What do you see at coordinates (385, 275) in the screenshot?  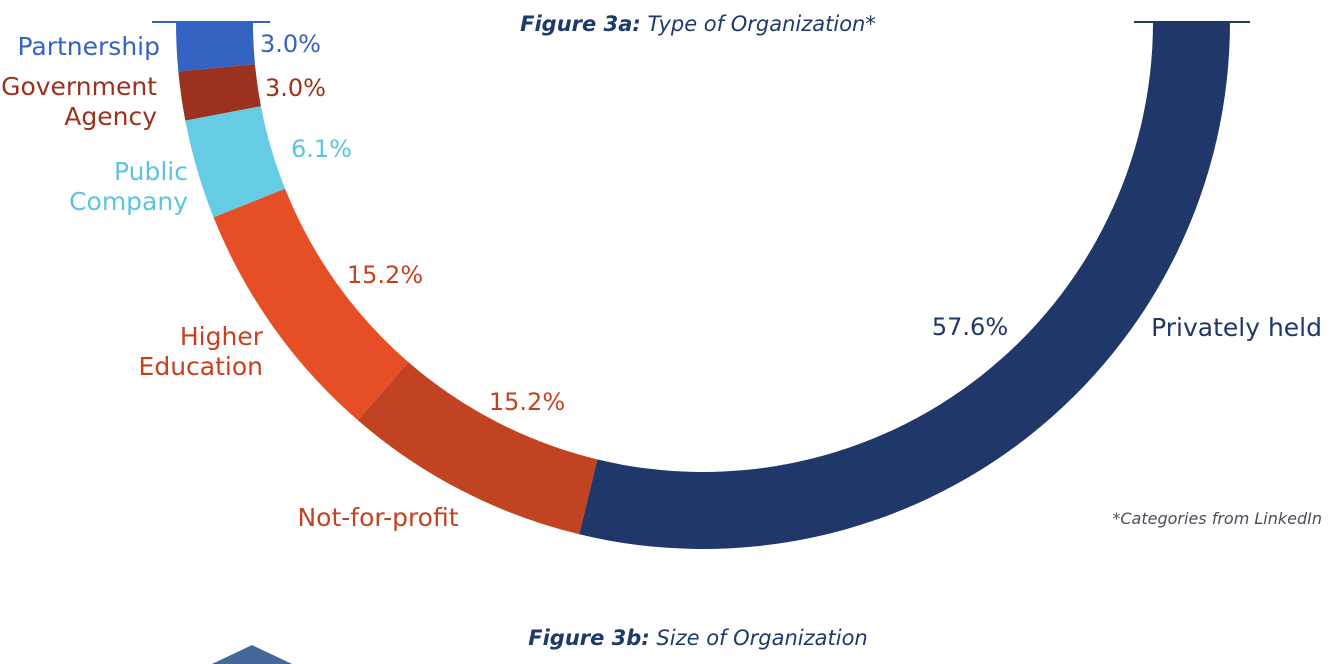 I see `value-higher-education: 15.2%` at bounding box center [385, 275].